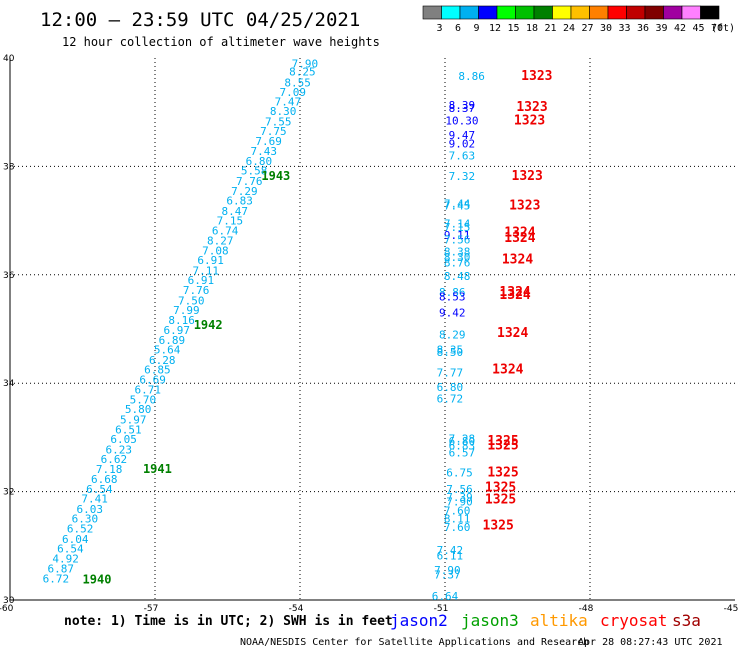 The height and width of the screenshot is (650, 740). Describe the element at coordinates (200, 20) in the screenshot. I see `chart-title: 12:00 – 23:59 UTC 04/25/2021` at that location.